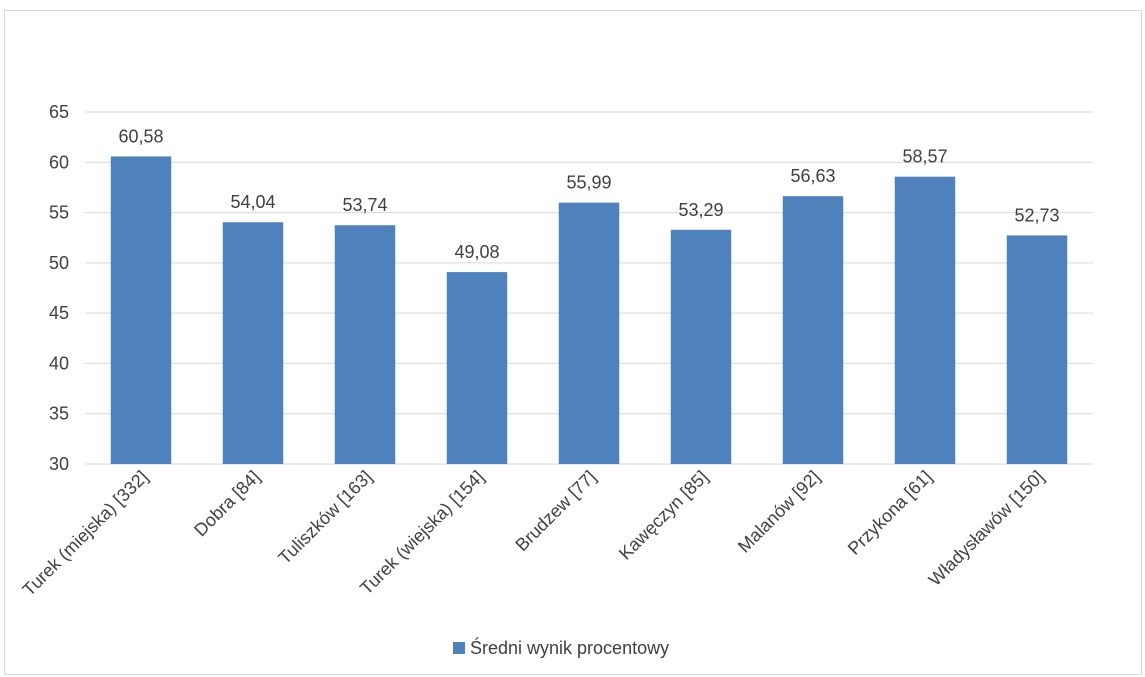  Describe the element at coordinates (252, 202) in the screenshot. I see `bar-value-label: 54,04` at that location.